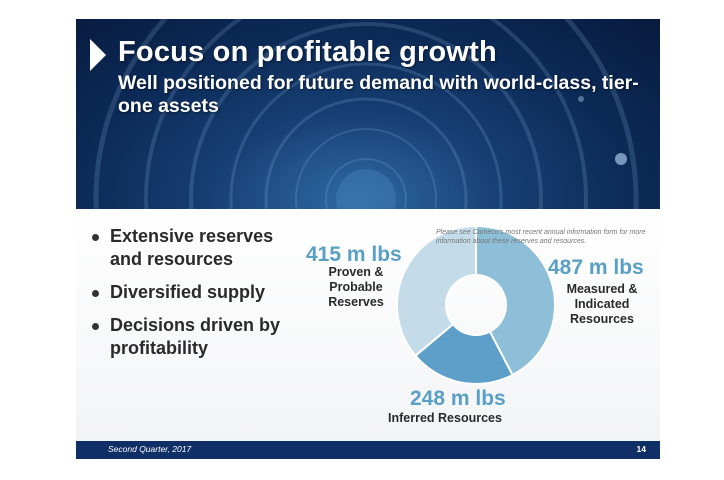  I want to click on category-label-measured: Measured & Indicated Resources, so click(602, 304).